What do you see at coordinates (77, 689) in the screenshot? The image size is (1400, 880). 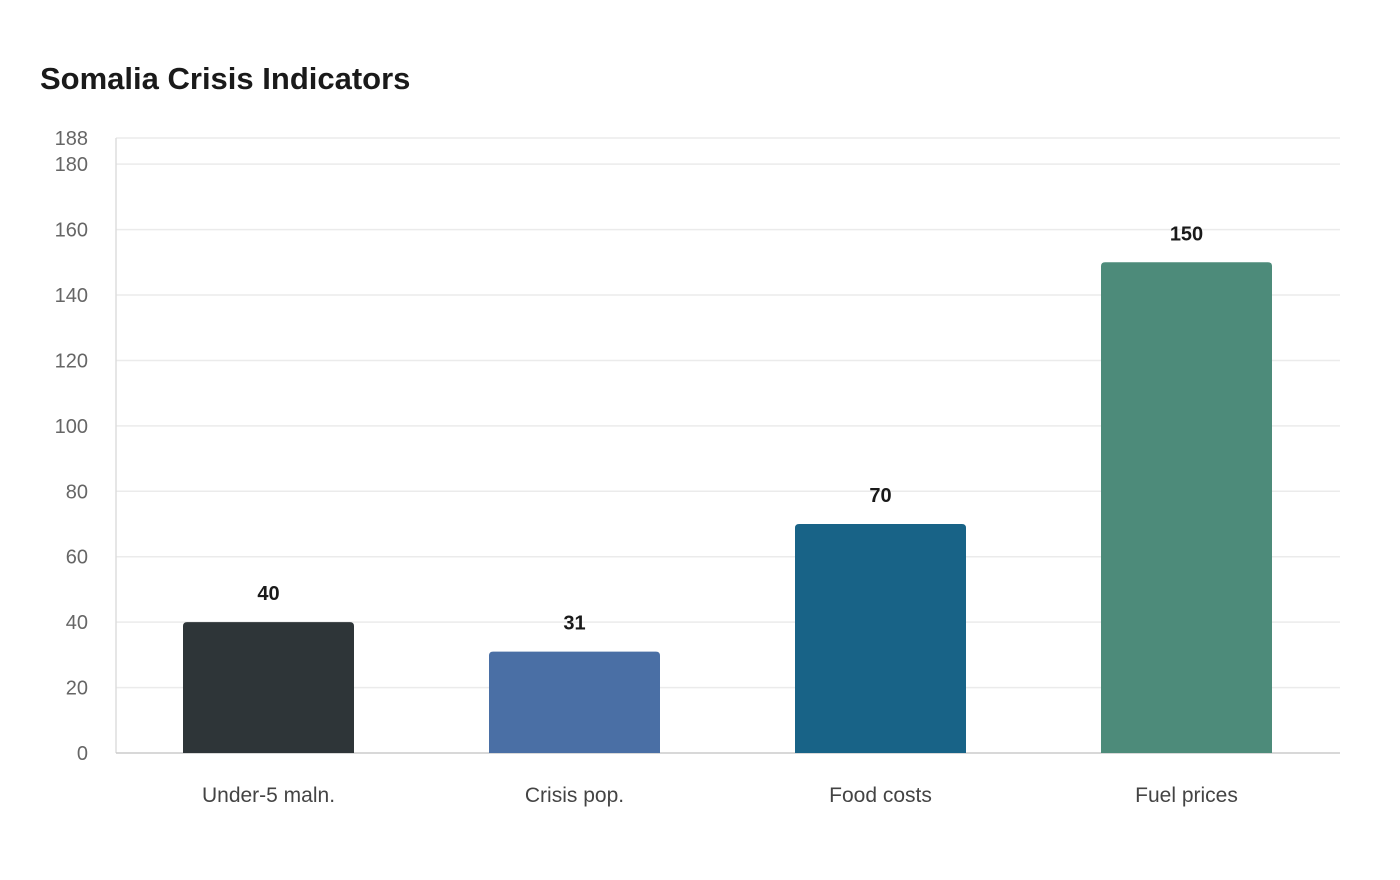 I see `y-tick-label: 20` at bounding box center [77, 689].